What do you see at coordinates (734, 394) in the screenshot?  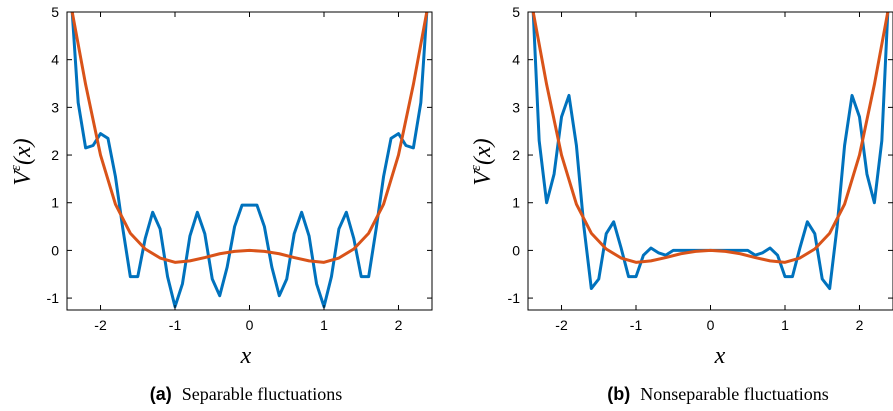 I see `caption-text: Nonseparable fluctuations` at bounding box center [734, 394].